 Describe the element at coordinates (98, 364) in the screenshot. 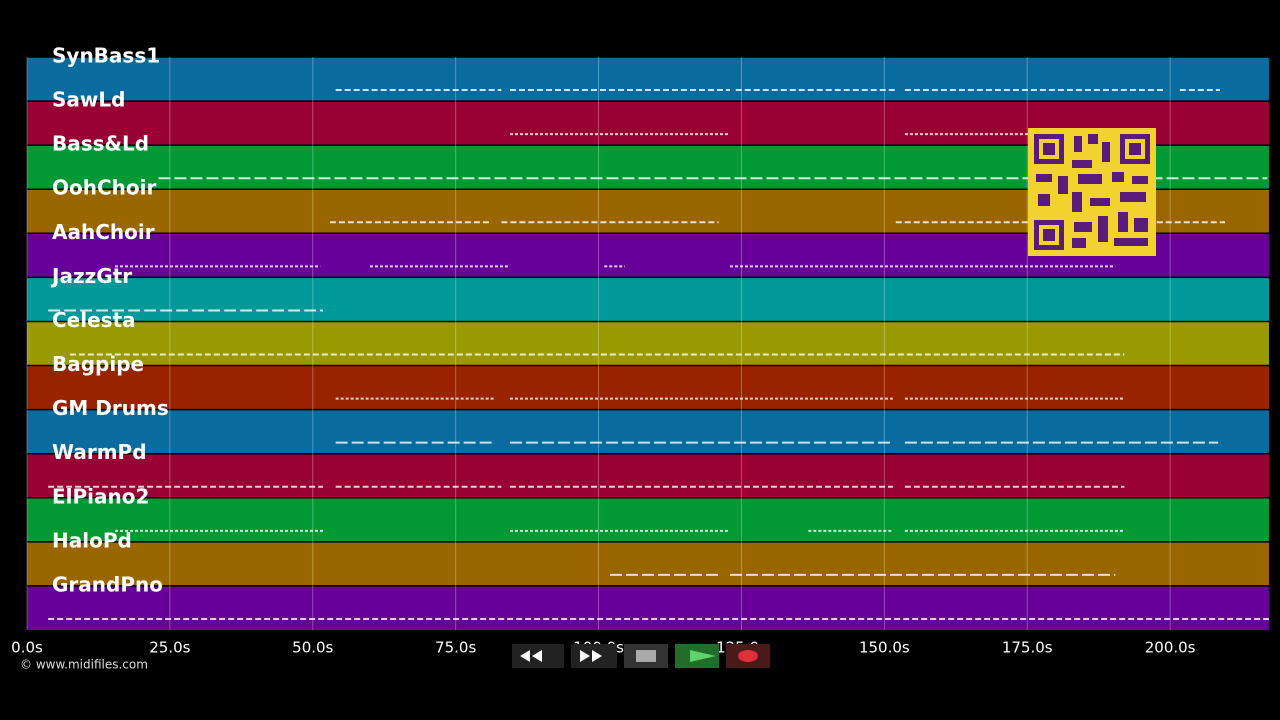

I see `track-label: Bagpipe` at that location.